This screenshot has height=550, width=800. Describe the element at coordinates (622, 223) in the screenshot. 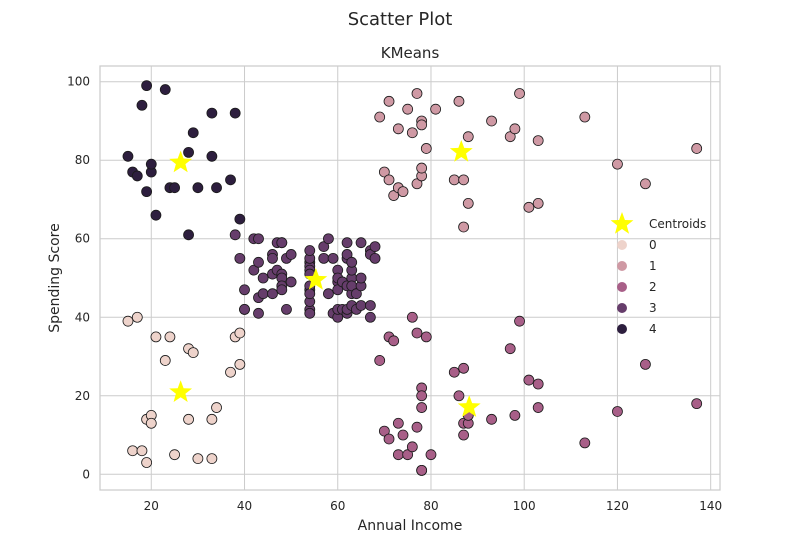

I see `legend-centroid-marker` at that location.